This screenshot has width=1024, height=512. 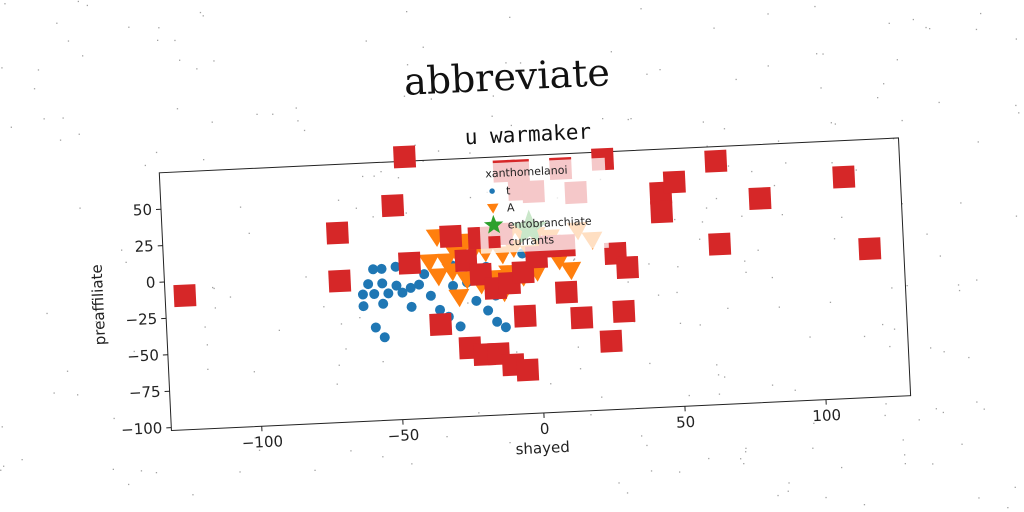 I want to click on y-tick-label: 0, so click(x=150, y=282).